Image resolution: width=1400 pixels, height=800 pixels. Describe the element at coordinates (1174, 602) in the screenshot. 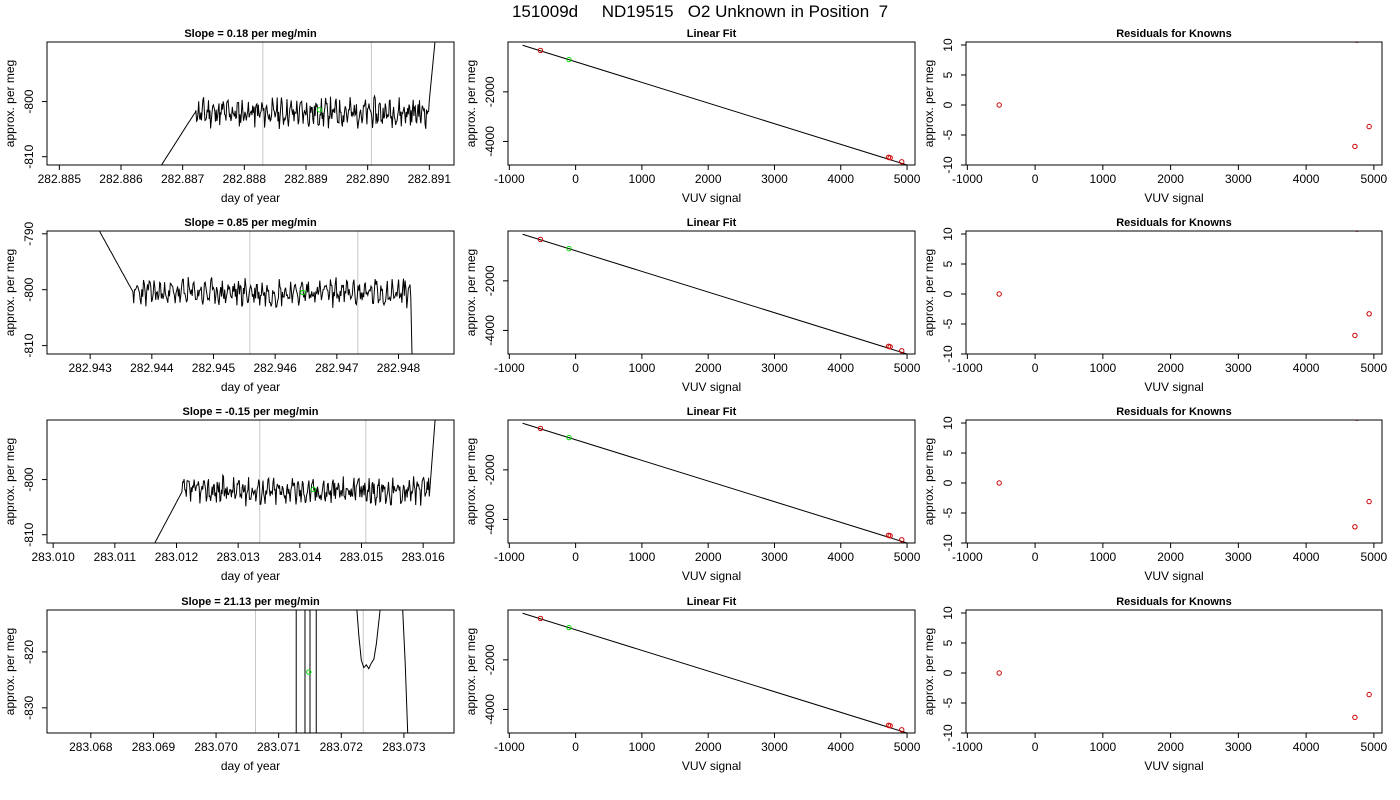

I see `panel-title: Residuals for Knowns` at that location.